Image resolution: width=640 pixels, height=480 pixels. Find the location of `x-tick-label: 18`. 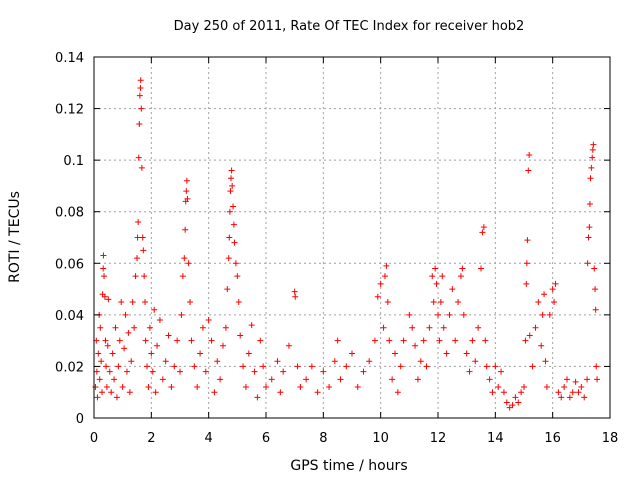

x-tick-label: 18 is located at coordinates (610, 438).